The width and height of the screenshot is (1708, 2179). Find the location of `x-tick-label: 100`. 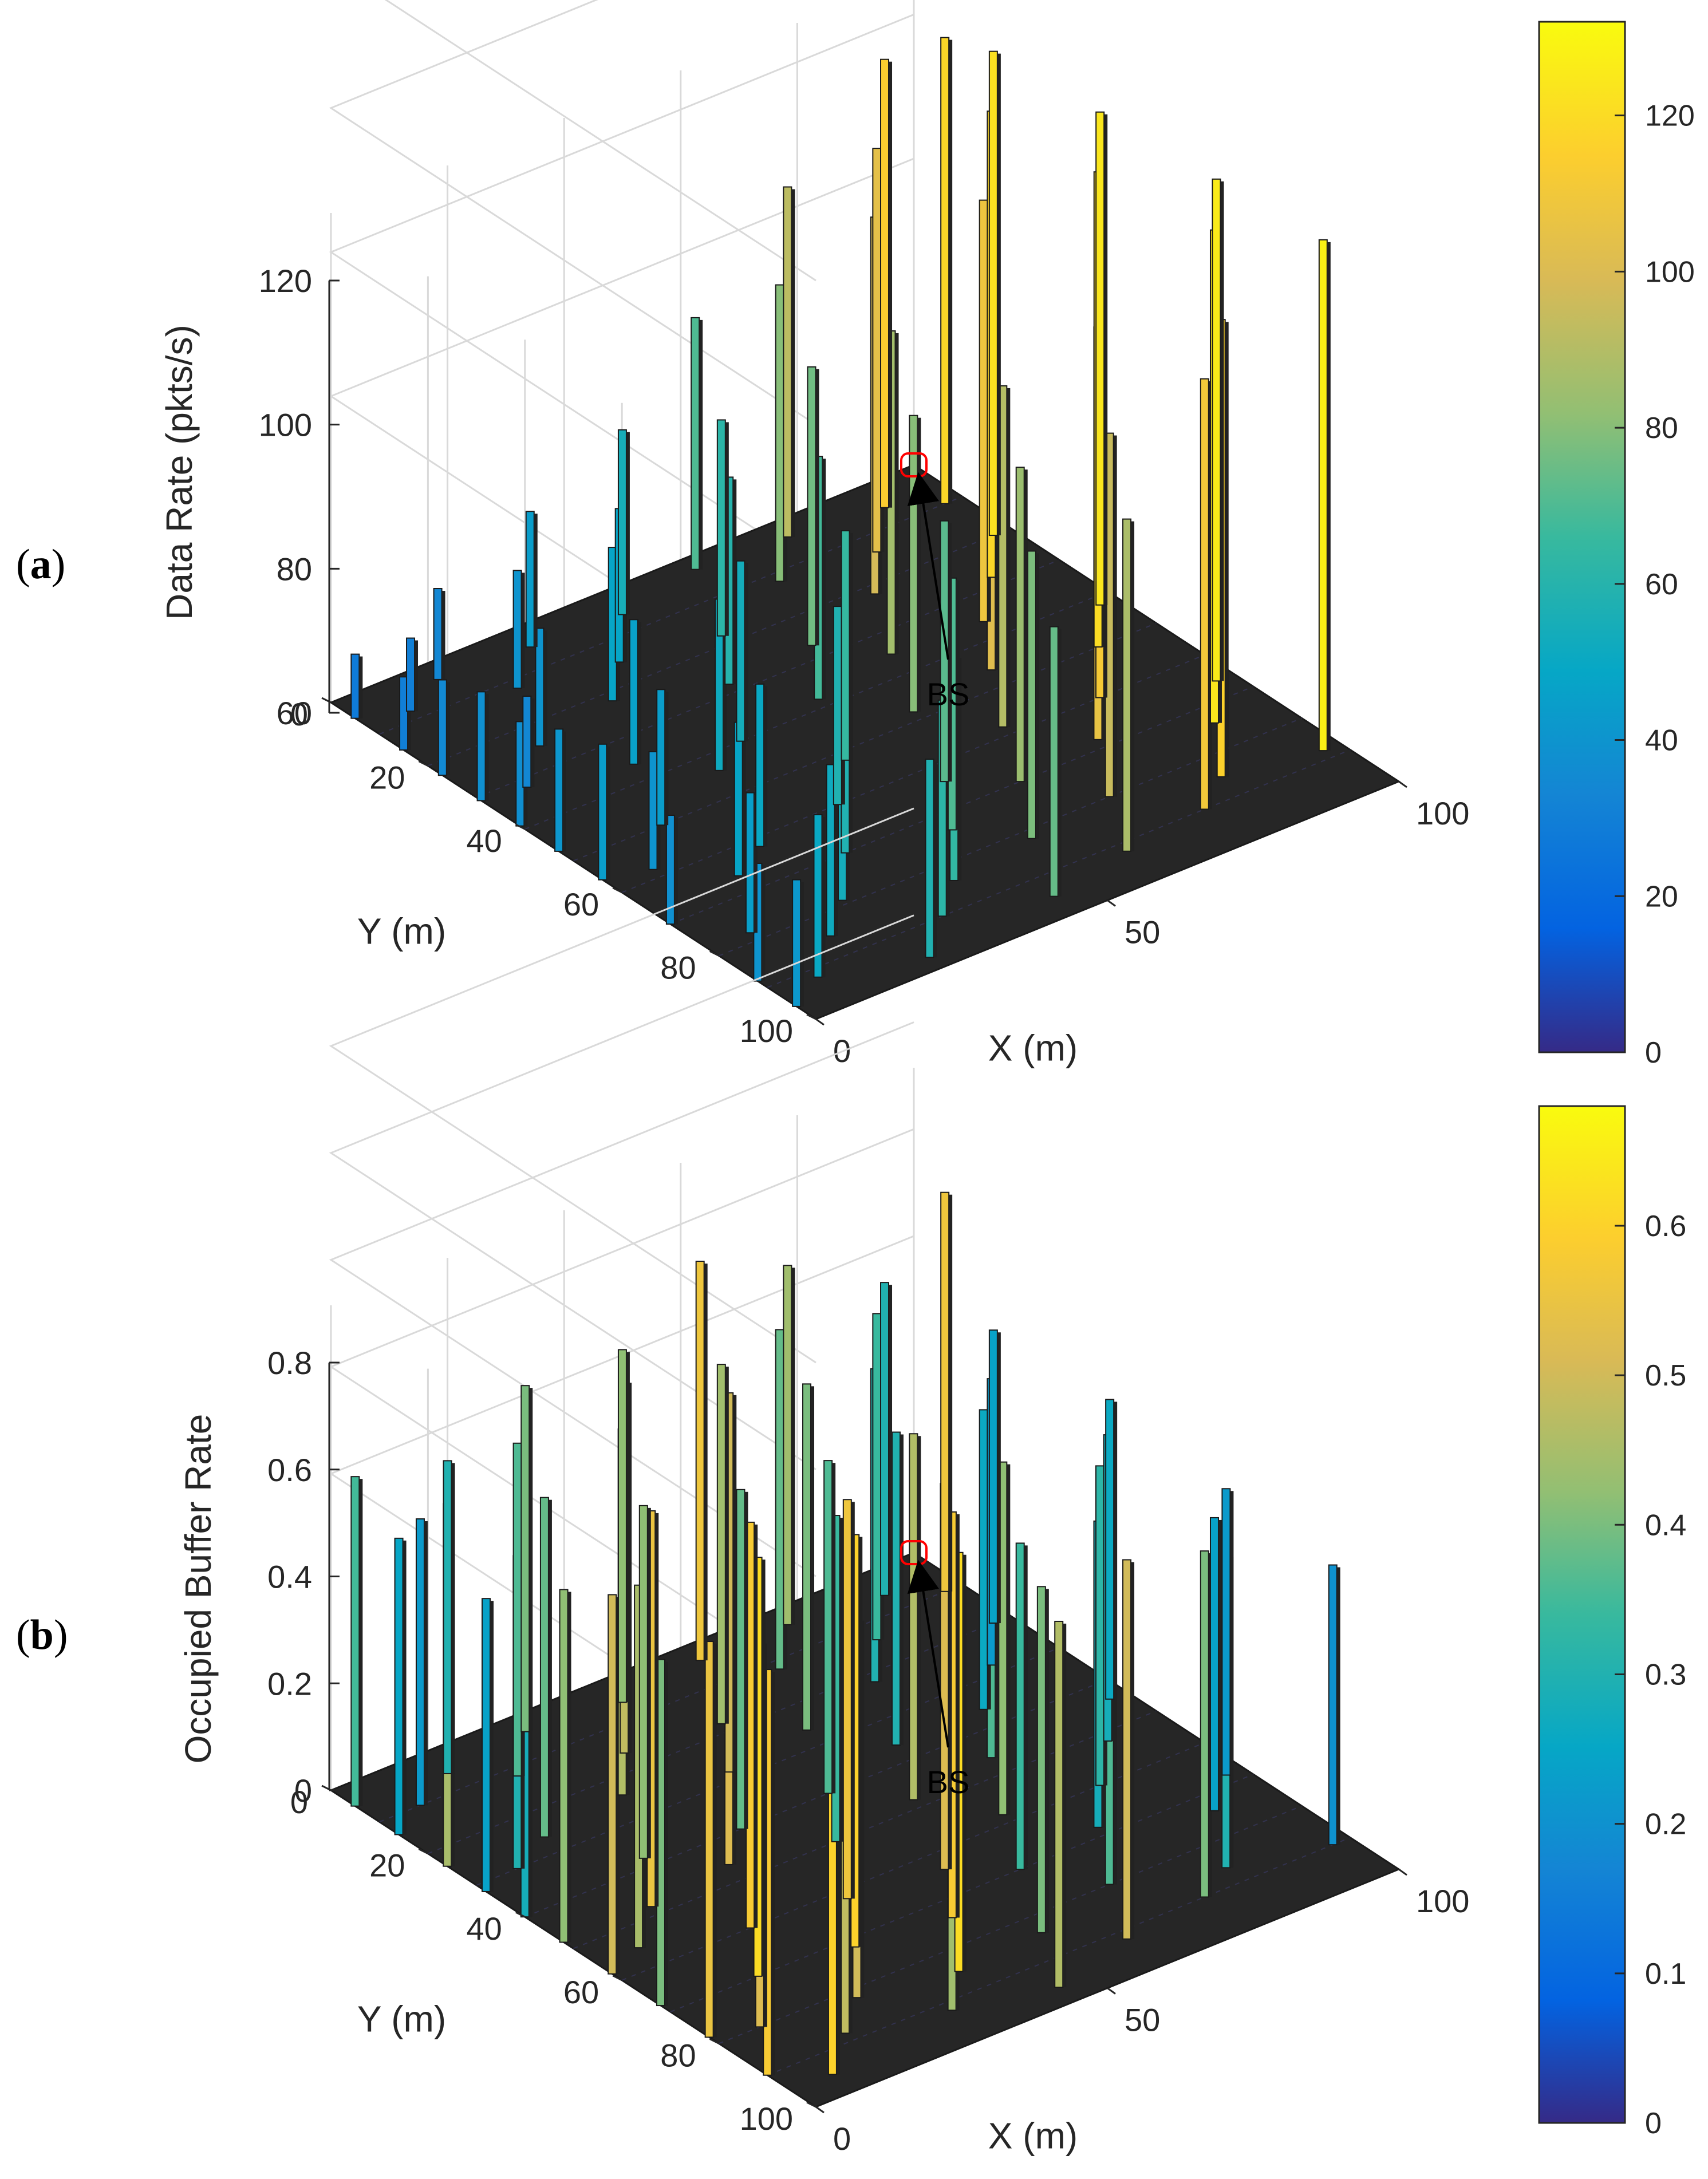

x-tick-label: 100 is located at coordinates (1443, 813).